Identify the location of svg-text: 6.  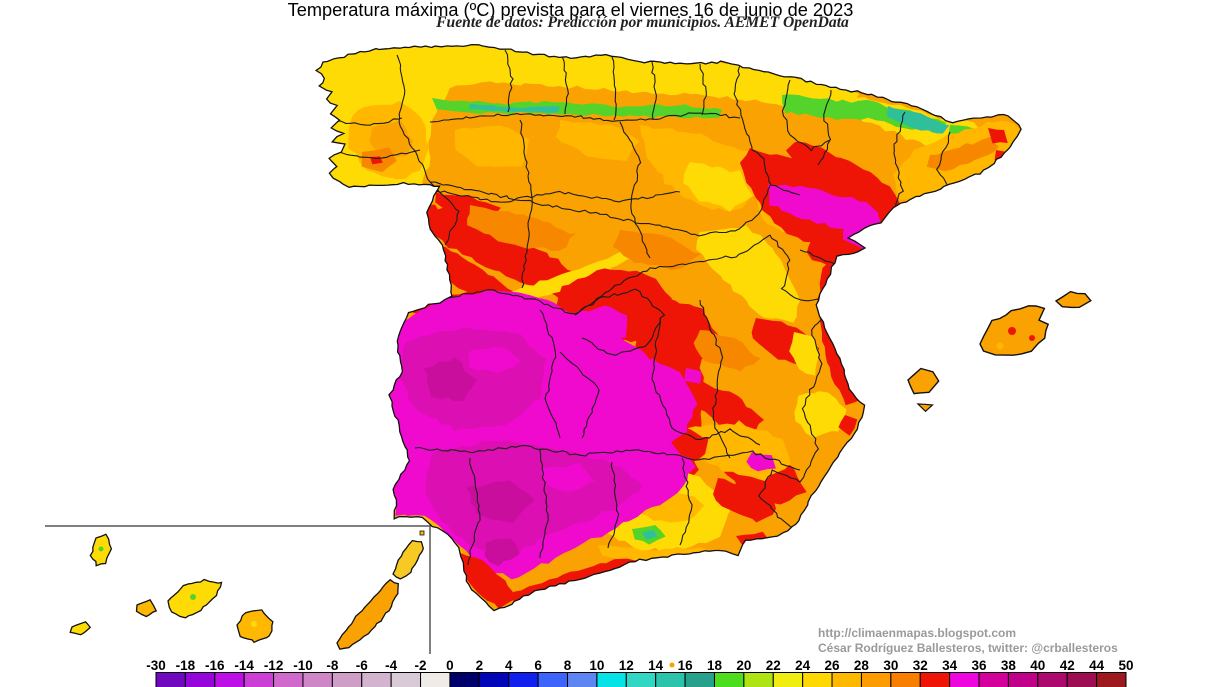
(538, 665).